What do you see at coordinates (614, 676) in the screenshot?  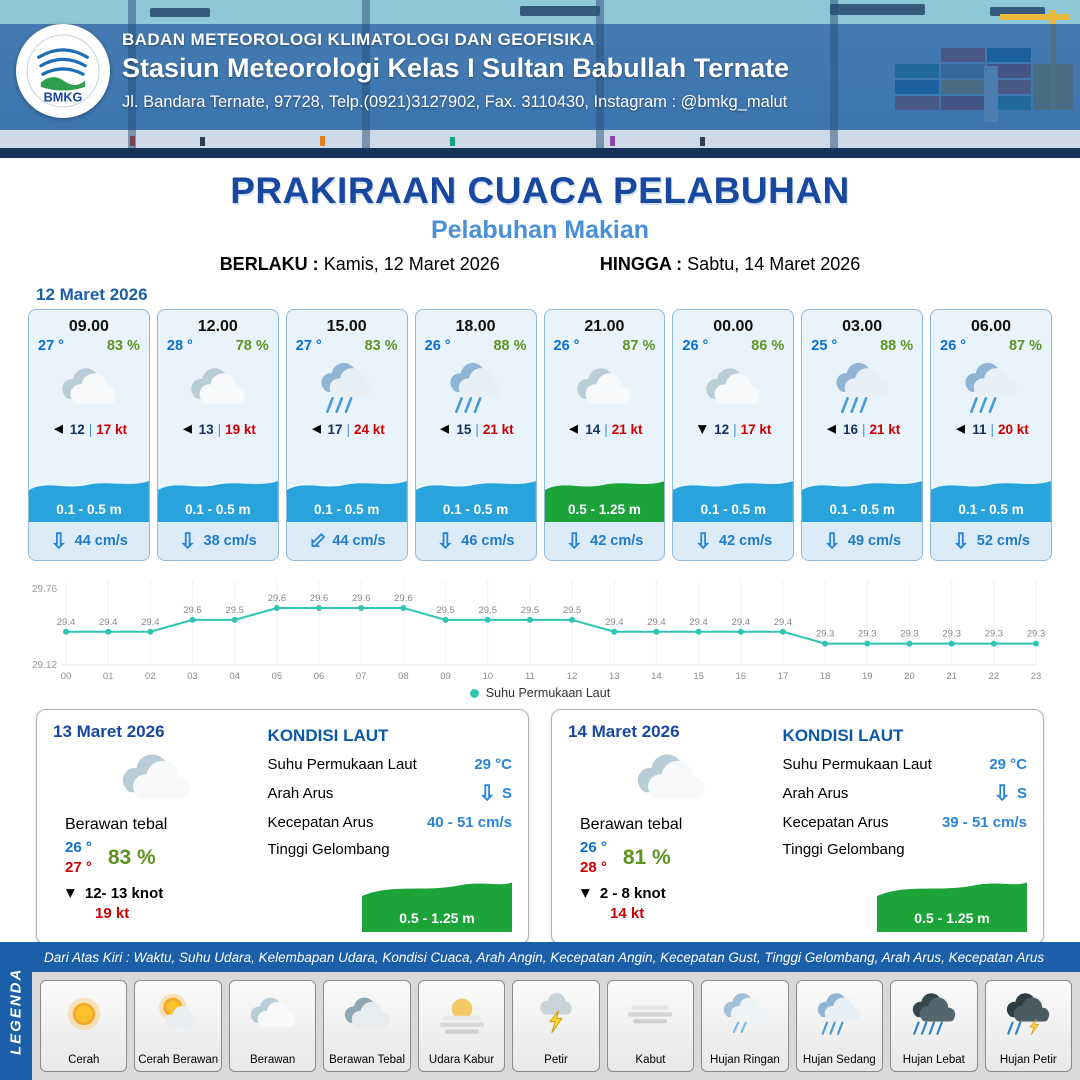 I see `svg-text: 13` at bounding box center [614, 676].